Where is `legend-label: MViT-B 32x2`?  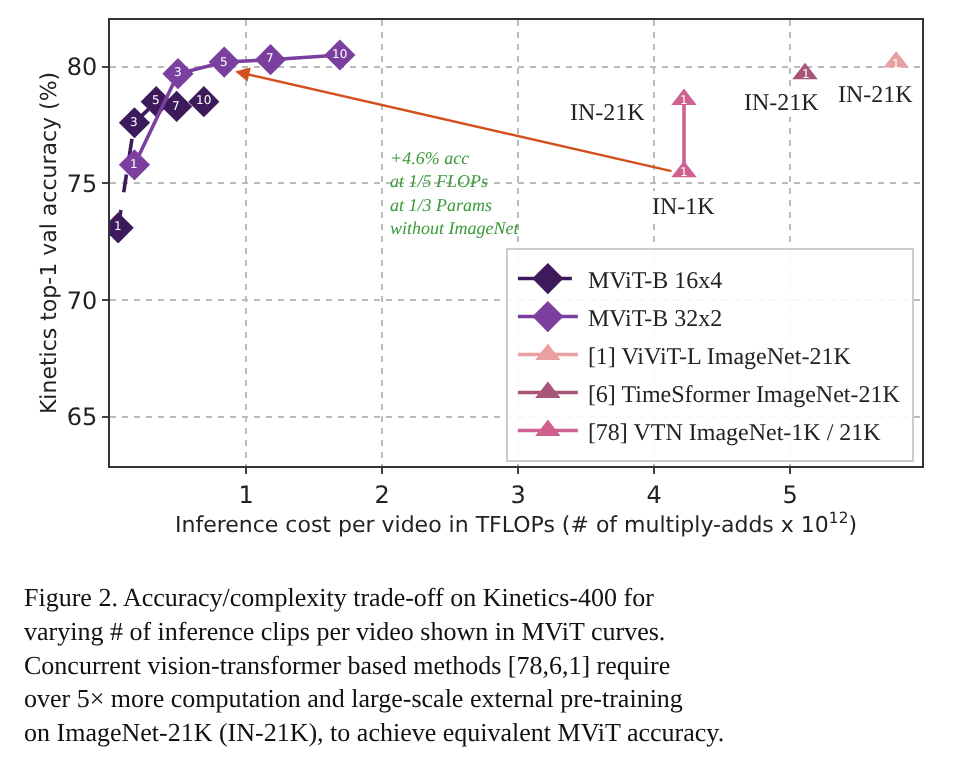
legend-label: MViT-B 32x2 is located at coordinates (655, 317).